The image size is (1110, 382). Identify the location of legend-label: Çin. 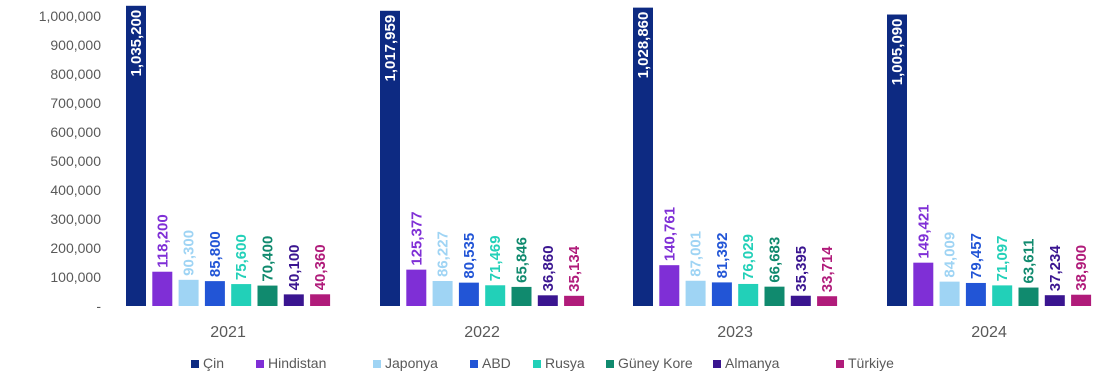
(213, 363).